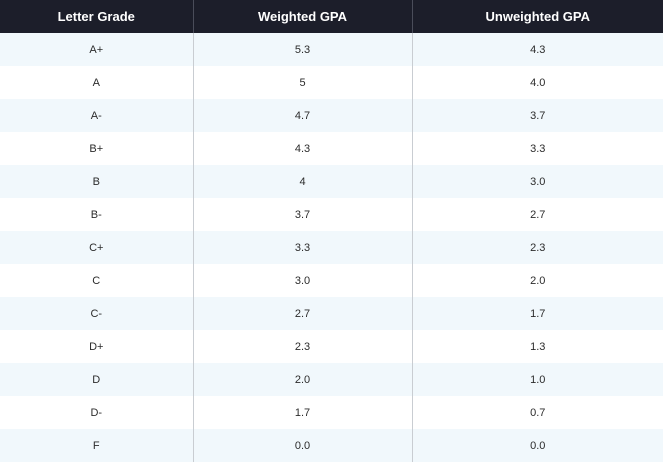  I want to click on unweighted-gpa-cell: 4.3, so click(537, 49).